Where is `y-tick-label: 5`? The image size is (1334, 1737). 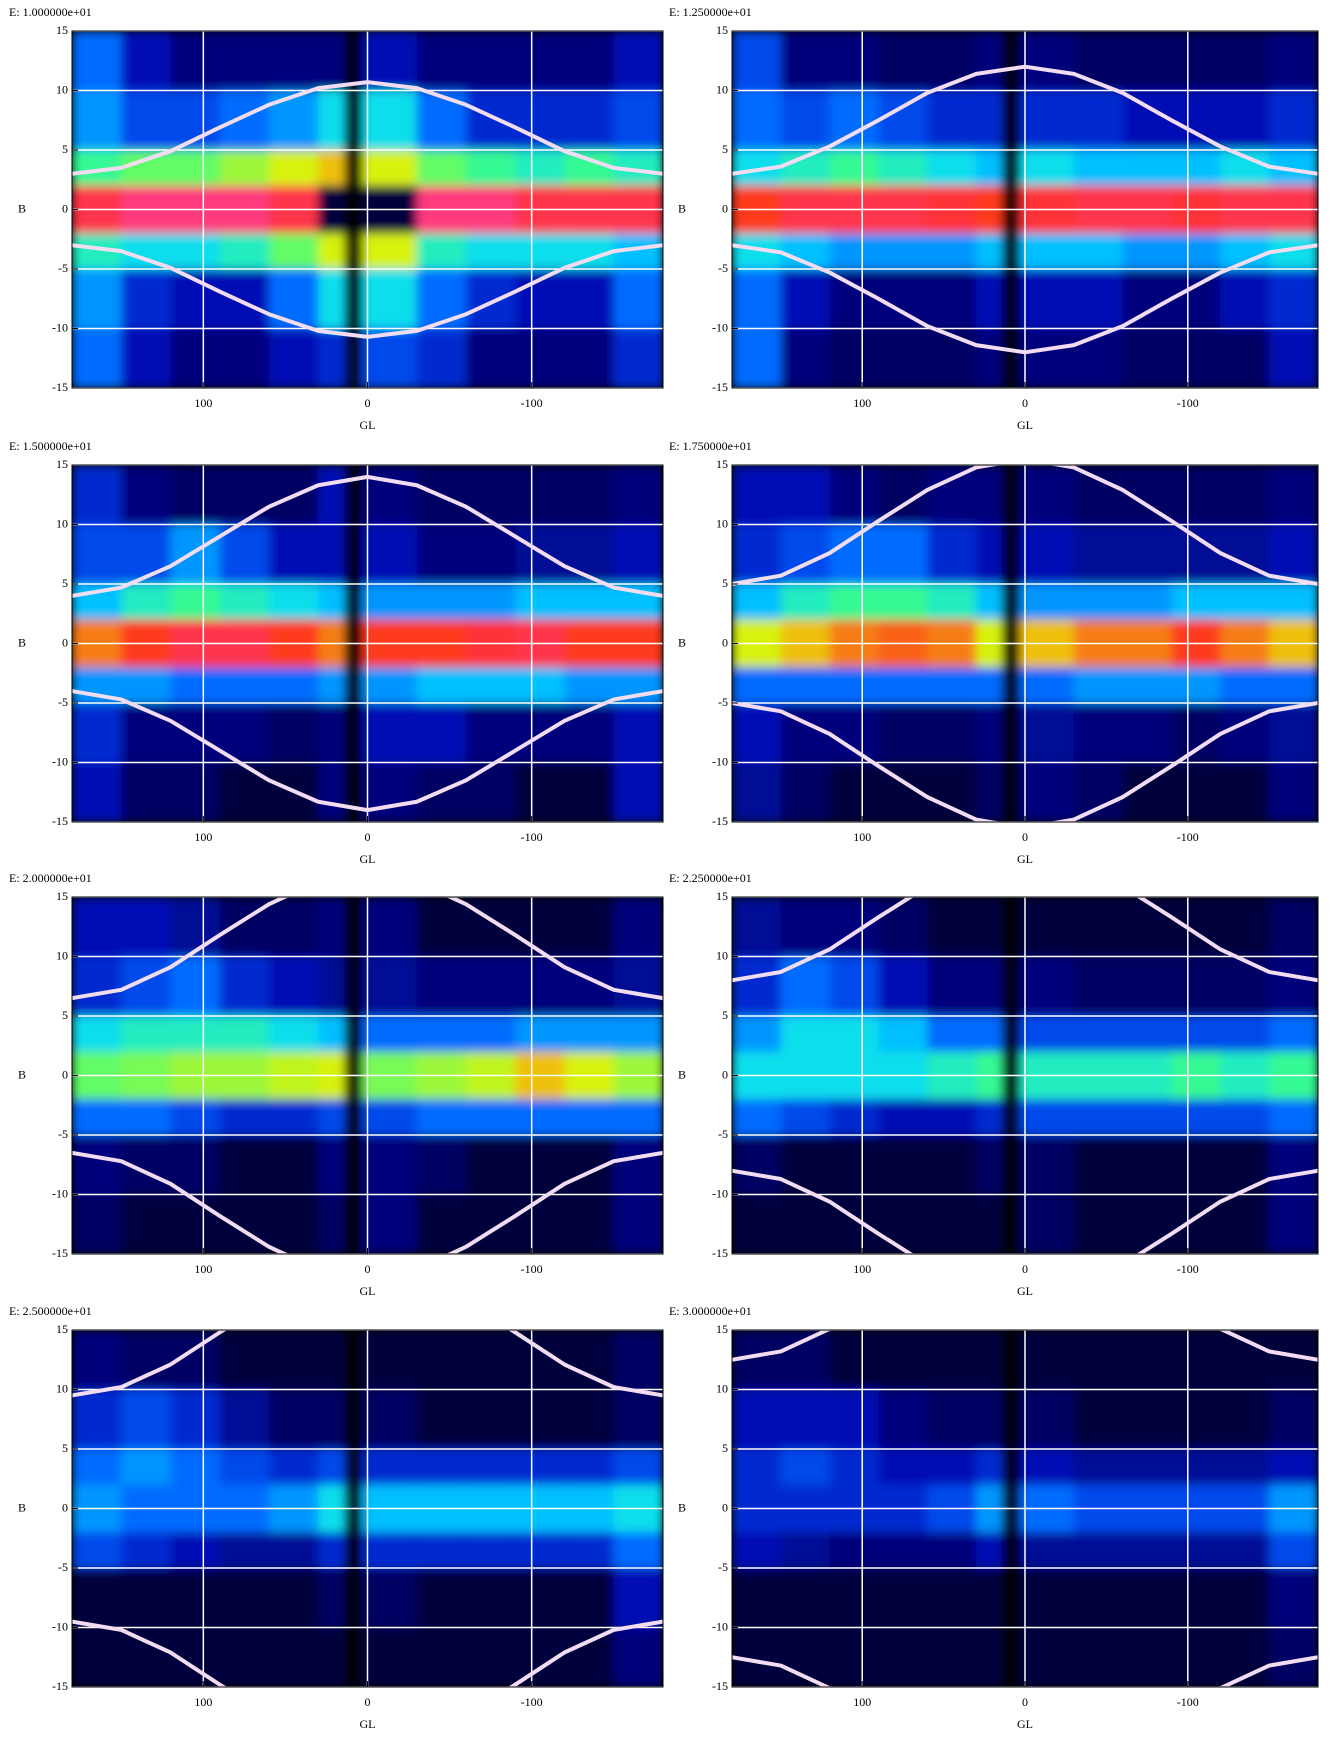
y-tick-label: 5 is located at coordinates (65, 1015).